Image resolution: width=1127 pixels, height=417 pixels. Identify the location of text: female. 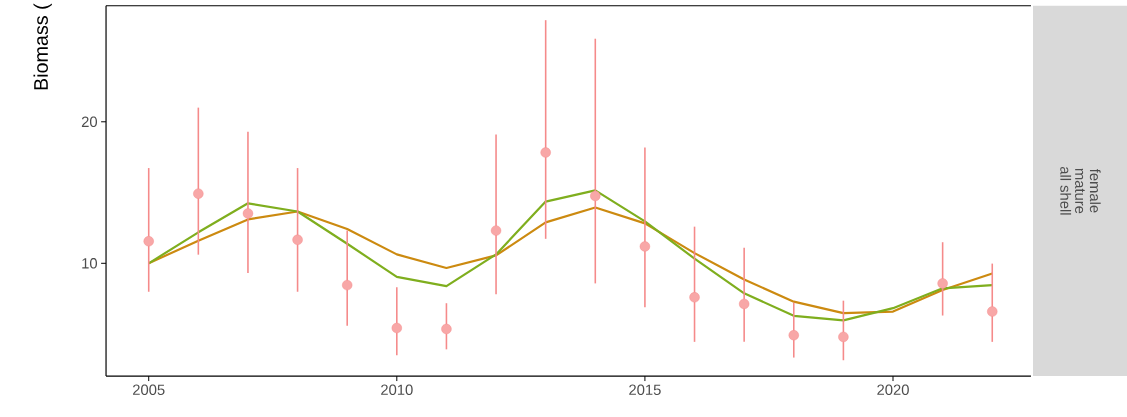
(1095, 191).